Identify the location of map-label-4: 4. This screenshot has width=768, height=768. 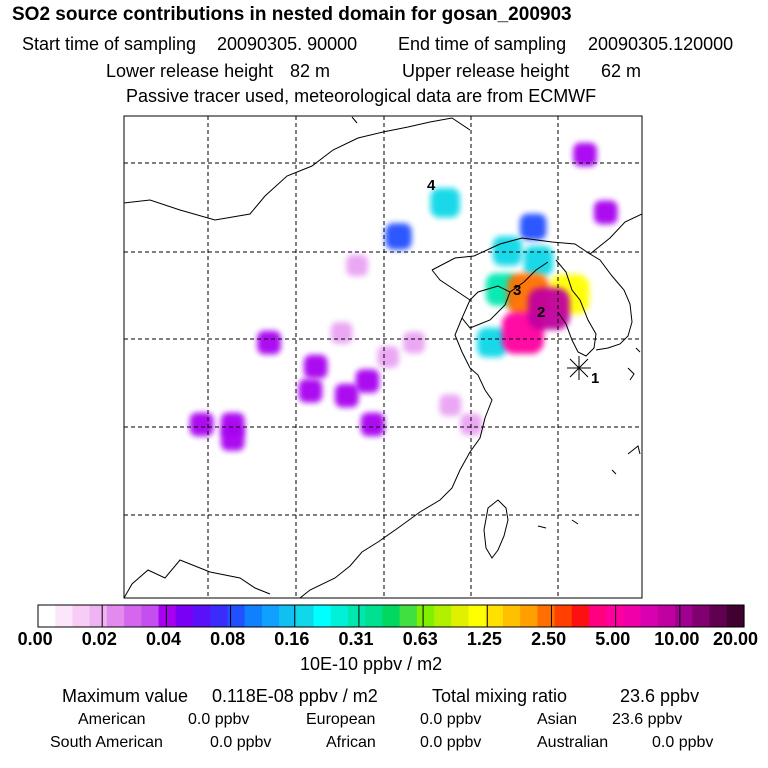
(431, 185).